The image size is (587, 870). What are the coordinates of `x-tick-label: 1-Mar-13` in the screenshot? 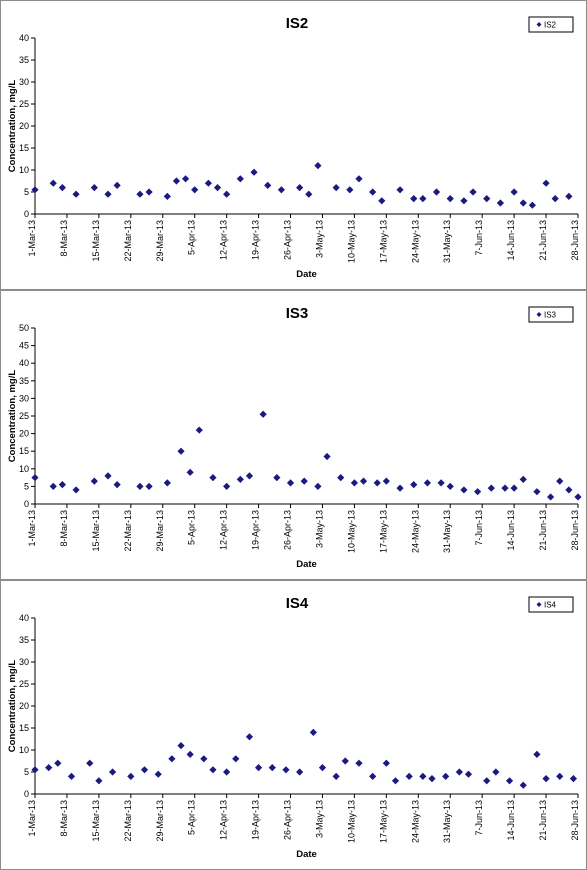 It's located at (32, 818).